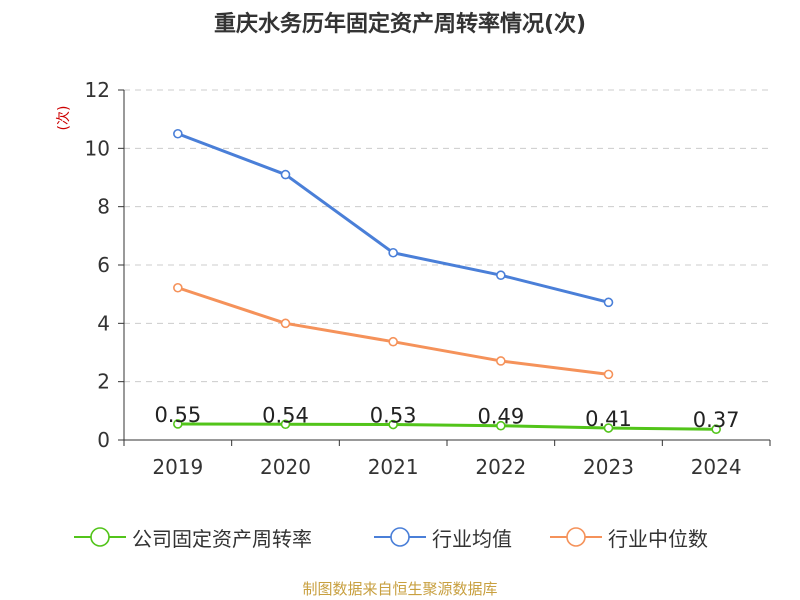 The image size is (800, 600). I want to click on x-tick-label: 2024, so click(716, 467).